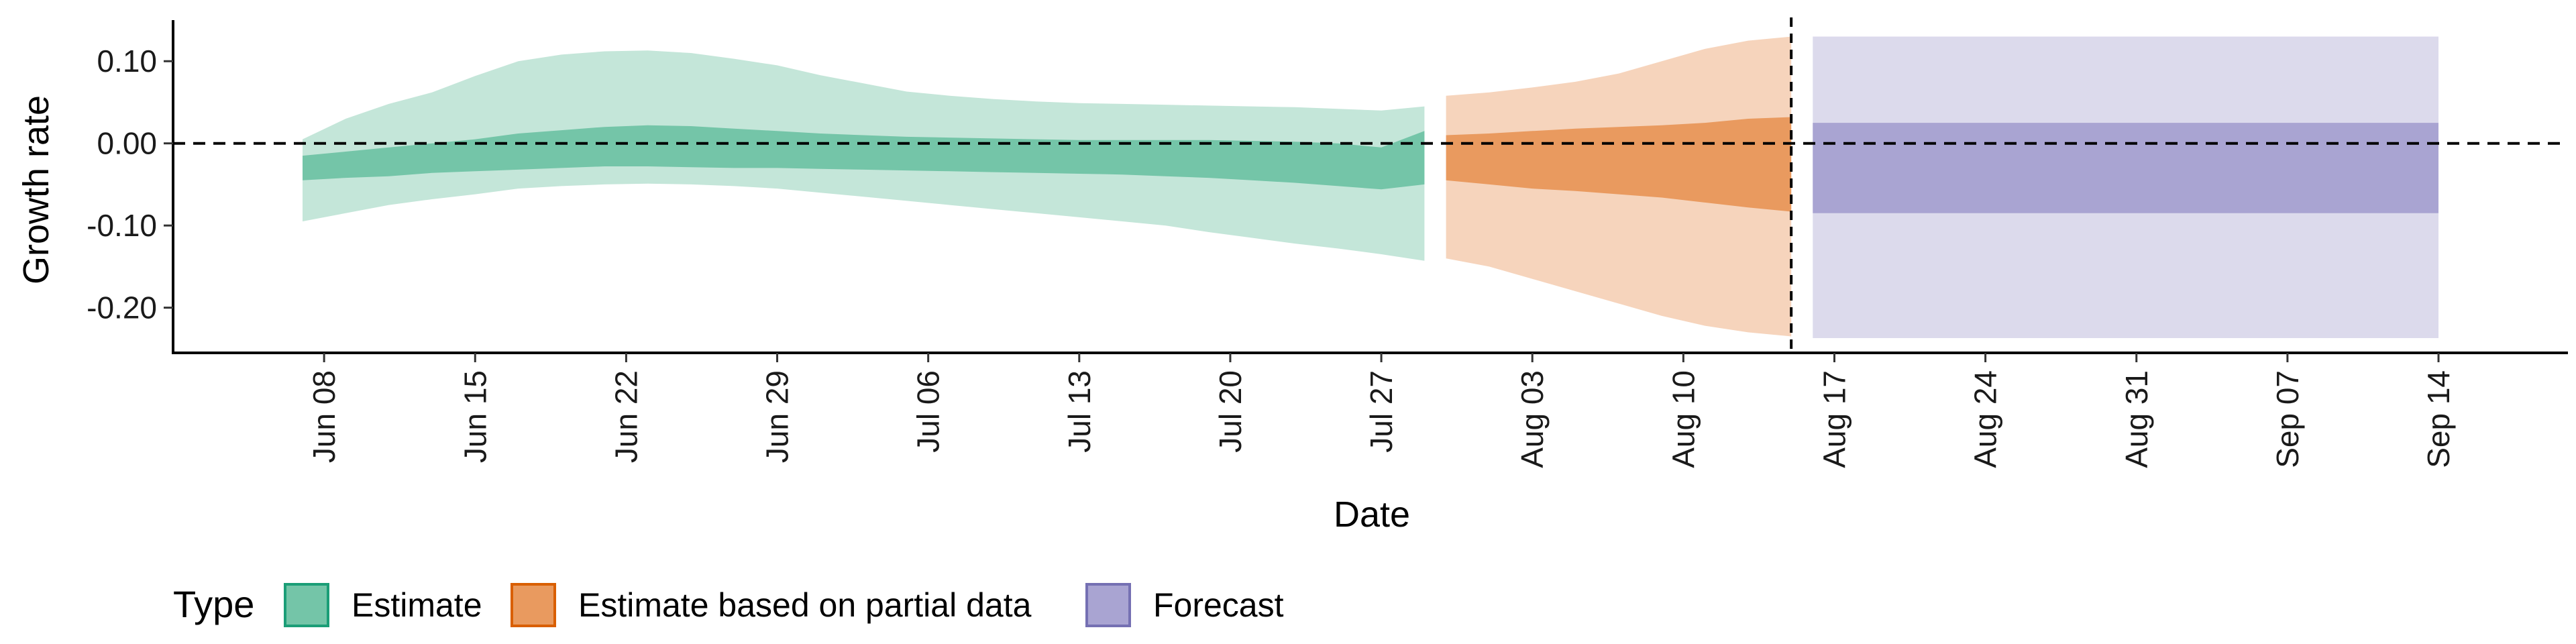 This screenshot has width=2576, height=644. I want to click on x-tick-label: Sep 14, so click(2438, 419).